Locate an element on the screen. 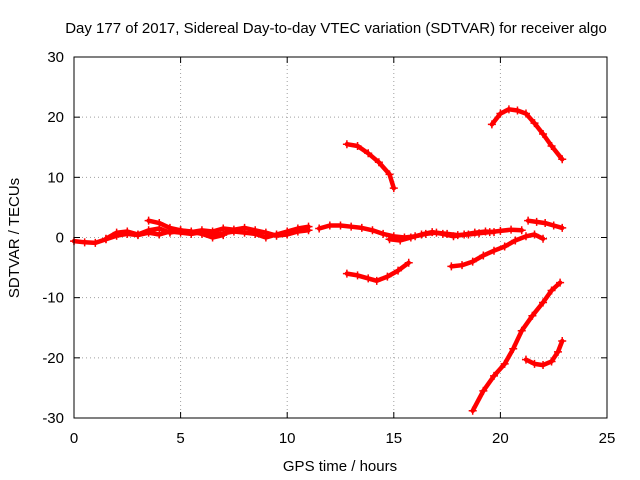 The height and width of the screenshot is (480, 640). y-tick-label: 20 is located at coordinates (55, 117).